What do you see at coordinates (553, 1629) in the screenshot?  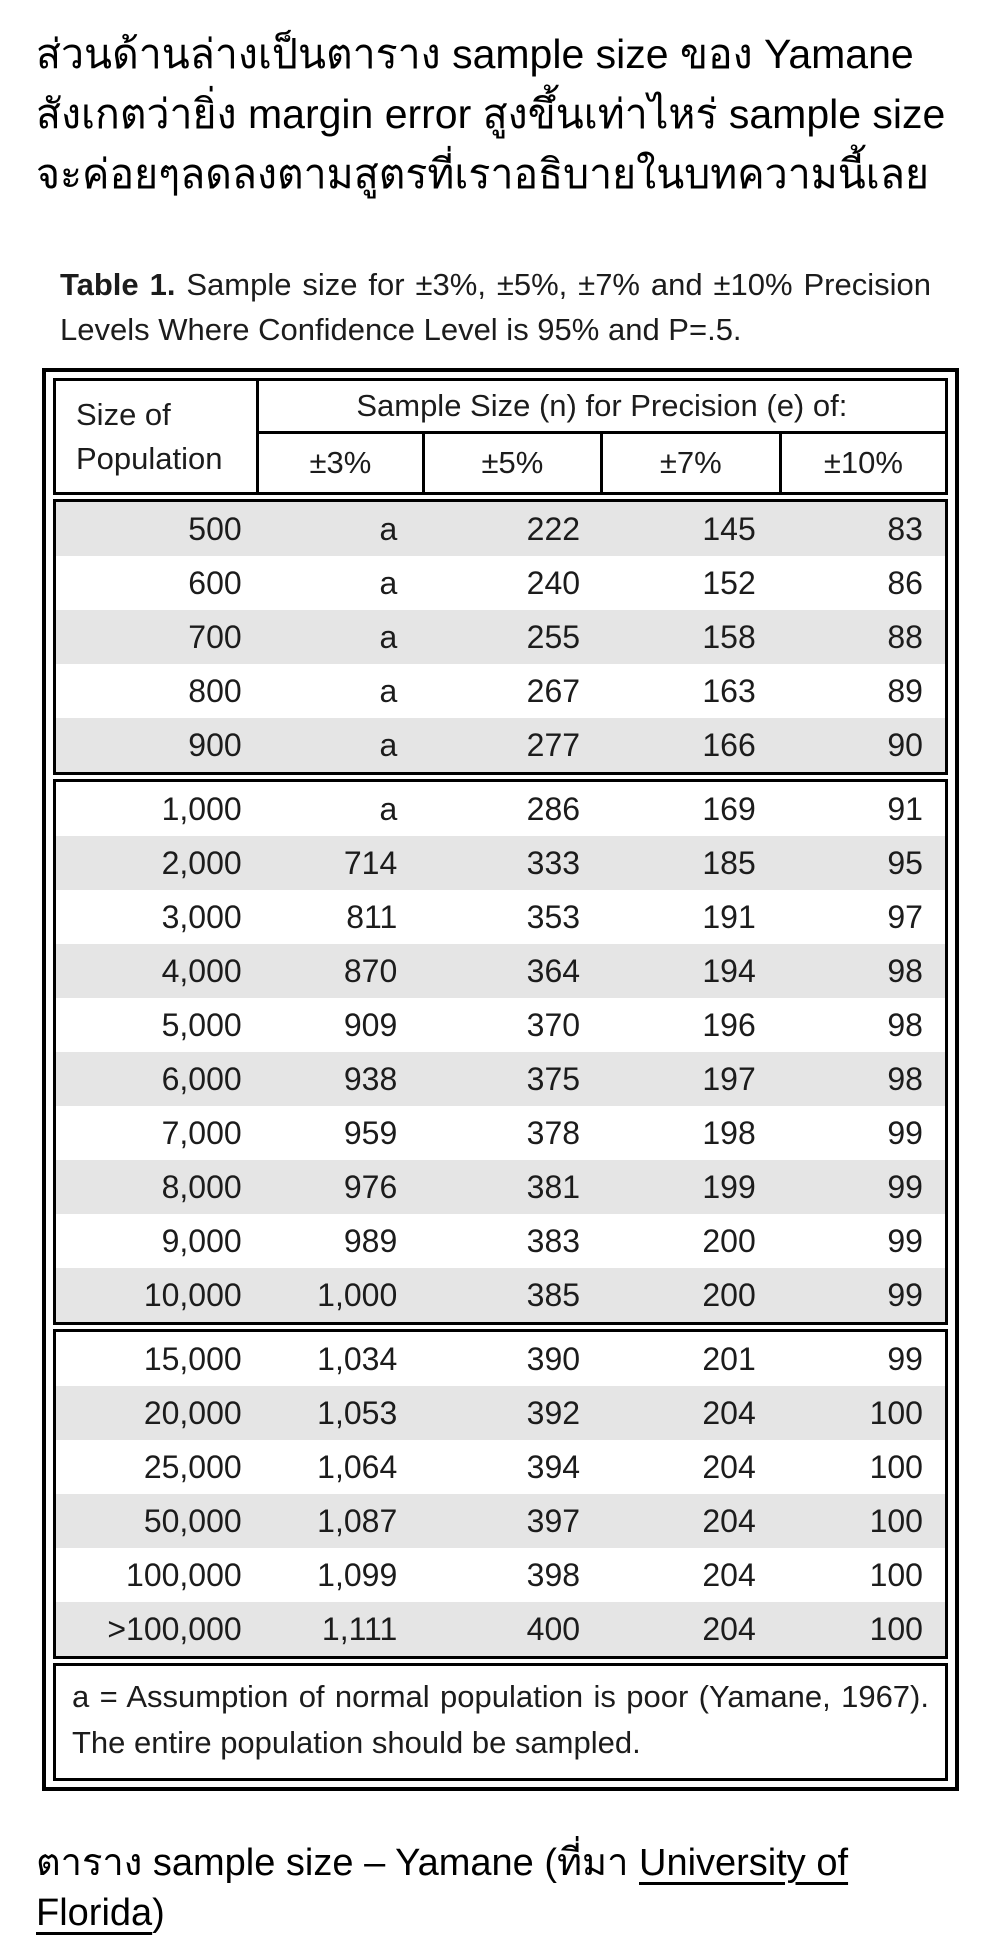 I see `table-cell: 400` at bounding box center [553, 1629].